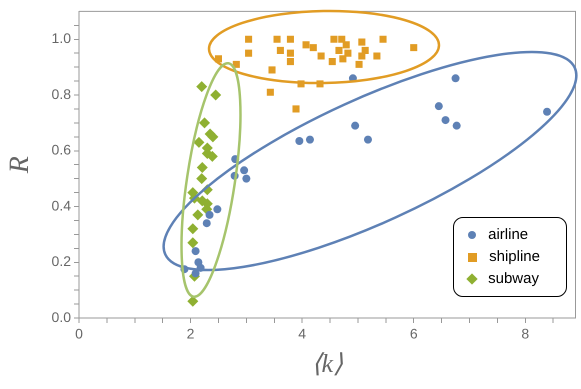 Image resolution: width=581 pixels, height=389 pixels. What do you see at coordinates (62, 94) in the screenshot?
I see `y-tick-label: 0.8` at bounding box center [62, 94].